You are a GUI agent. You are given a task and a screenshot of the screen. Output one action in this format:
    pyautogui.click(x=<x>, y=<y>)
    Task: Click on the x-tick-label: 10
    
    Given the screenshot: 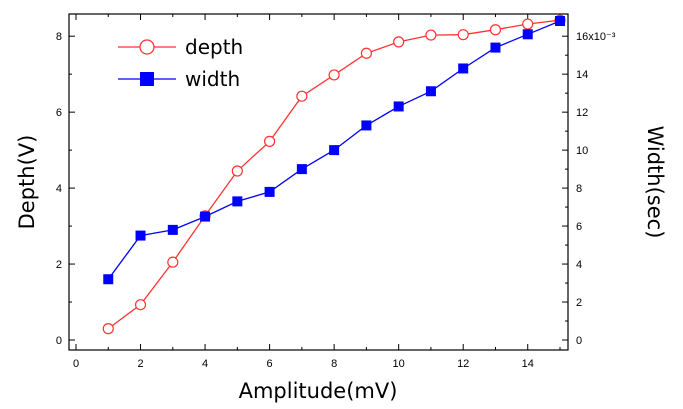 What is the action you would take?
    pyautogui.click(x=399, y=364)
    